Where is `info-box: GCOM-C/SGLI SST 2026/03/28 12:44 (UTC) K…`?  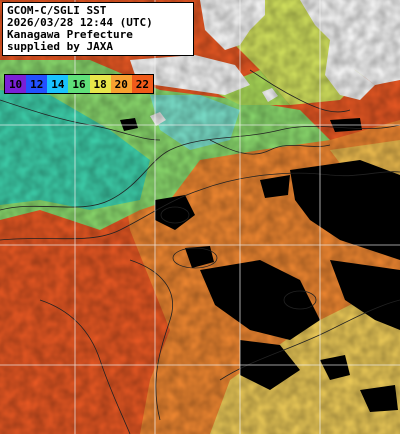
info-box: GCOM-C/SGLI SST 2026/03/28 12:44 (UTC) K… is located at coordinates (98, 29).